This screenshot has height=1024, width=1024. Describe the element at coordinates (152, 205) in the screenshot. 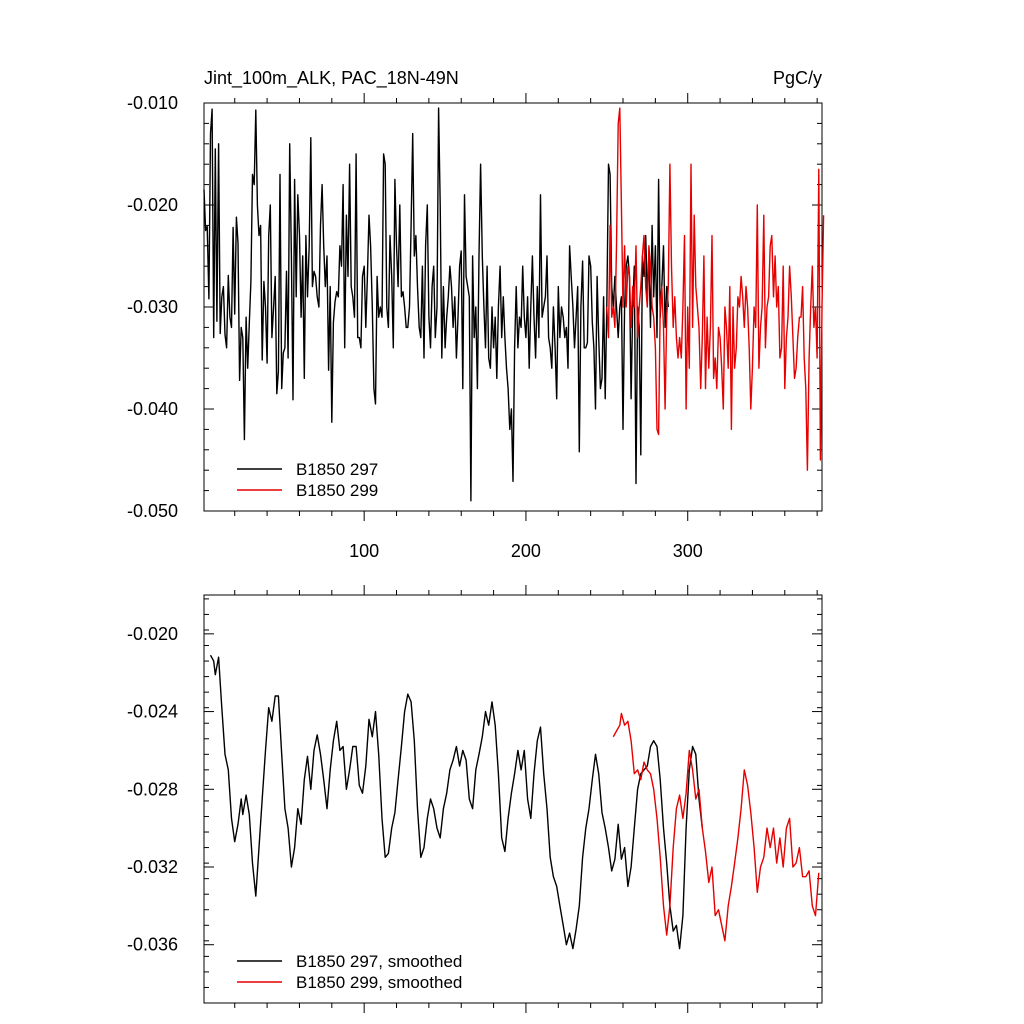

I see `top-y-tick-label: -0.020` at that location.